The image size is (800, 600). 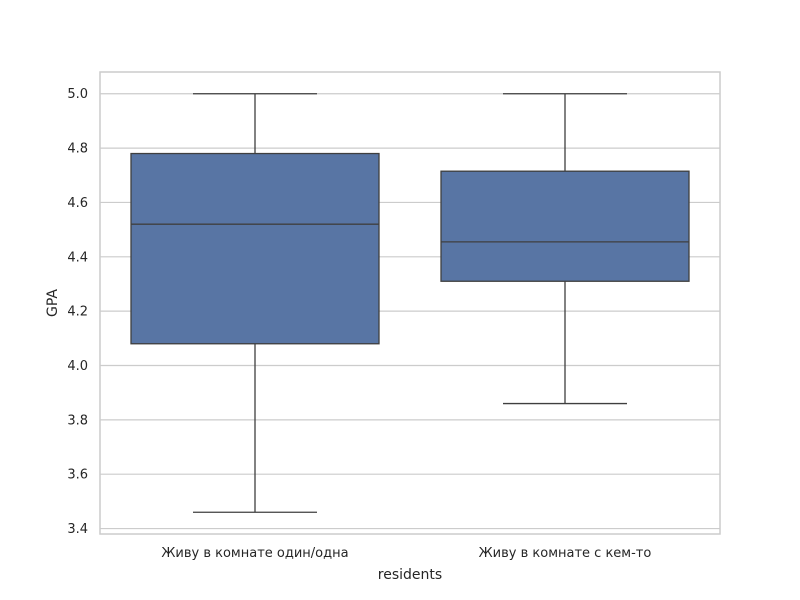 I want to click on y-tick-label: 3.6, so click(x=77, y=475).